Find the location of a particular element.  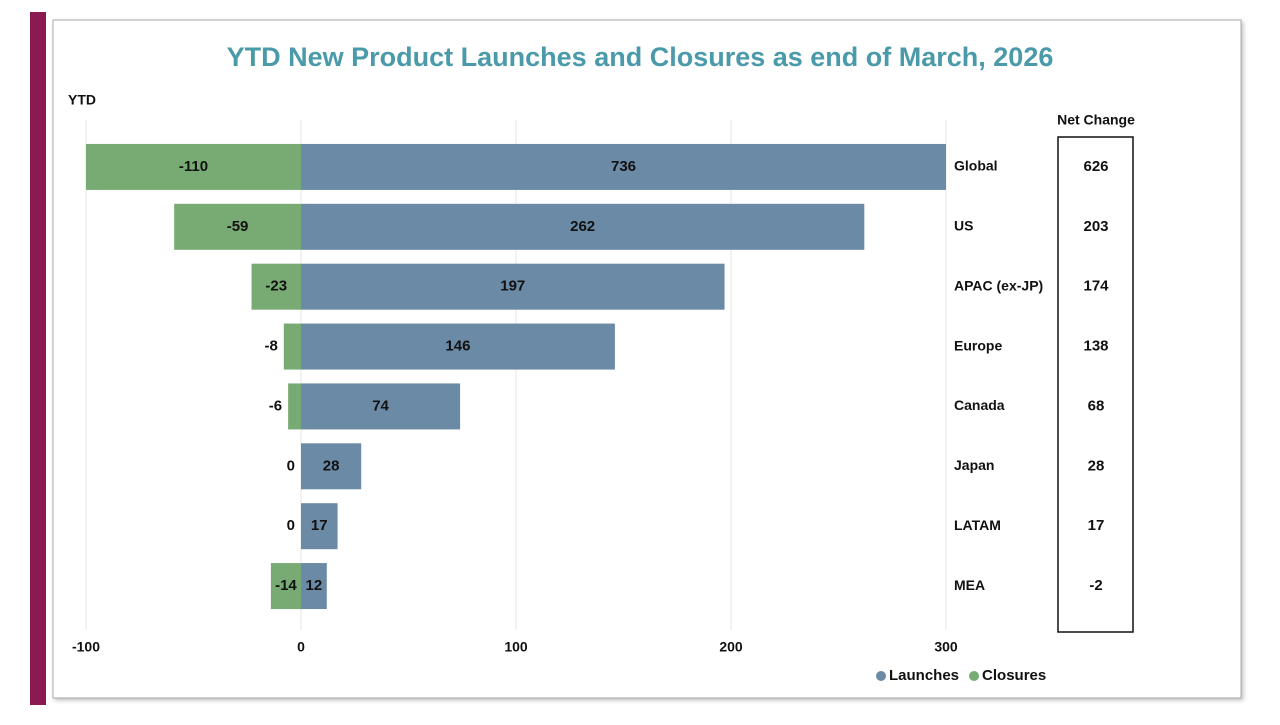

data-label: -8 is located at coordinates (270, 346).